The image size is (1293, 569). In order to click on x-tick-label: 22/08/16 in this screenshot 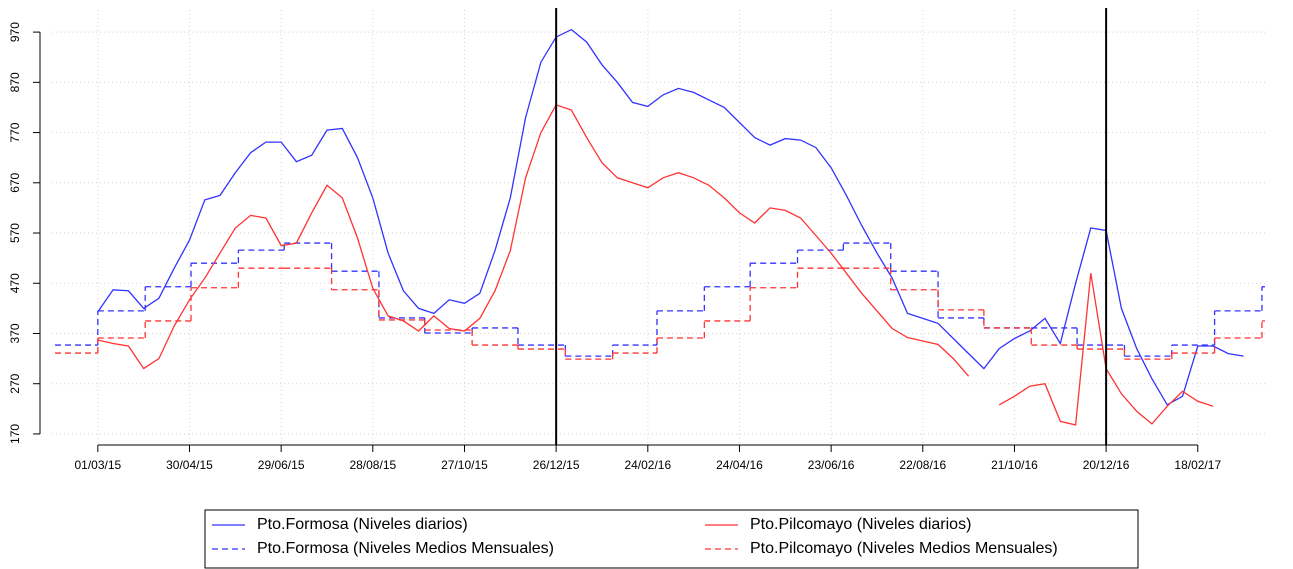, I will do `click(922, 465)`.